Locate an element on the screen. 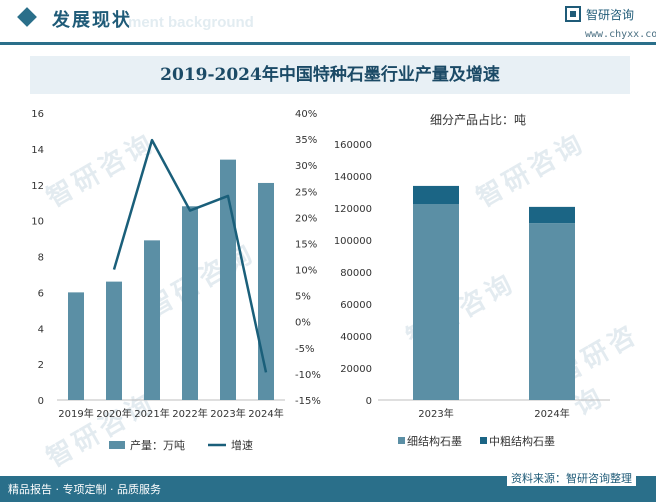 The height and width of the screenshot is (502, 656). y-left-tick-label: 8 is located at coordinates (41, 258).